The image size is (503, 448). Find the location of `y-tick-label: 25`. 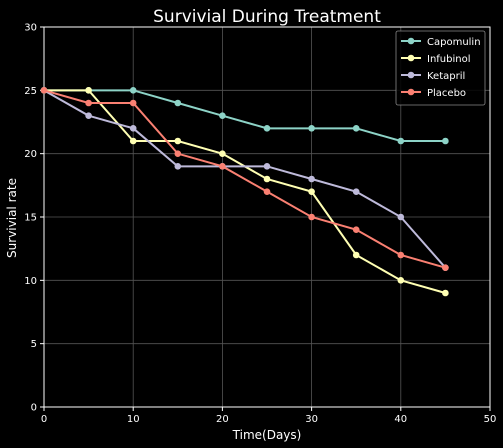

y-tick-label: 25 is located at coordinates (30, 91).